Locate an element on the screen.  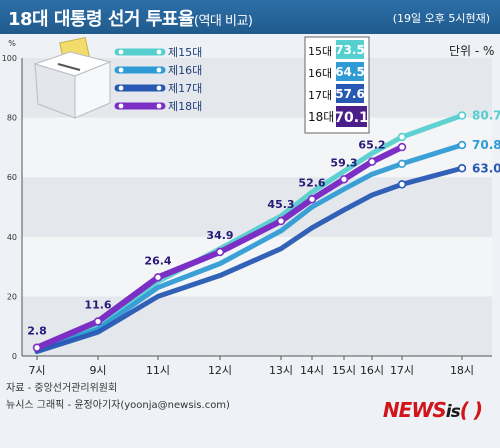
logo-paren: ( ) is located at coordinates (471, 410).